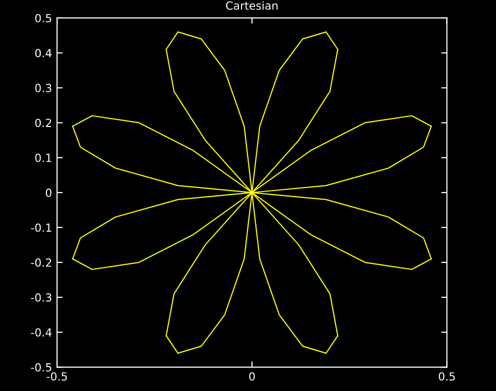  What do you see at coordinates (41, 297) in the screenshot?
I see `y-tick-label: -0.3` at bounding box center [41, 297].